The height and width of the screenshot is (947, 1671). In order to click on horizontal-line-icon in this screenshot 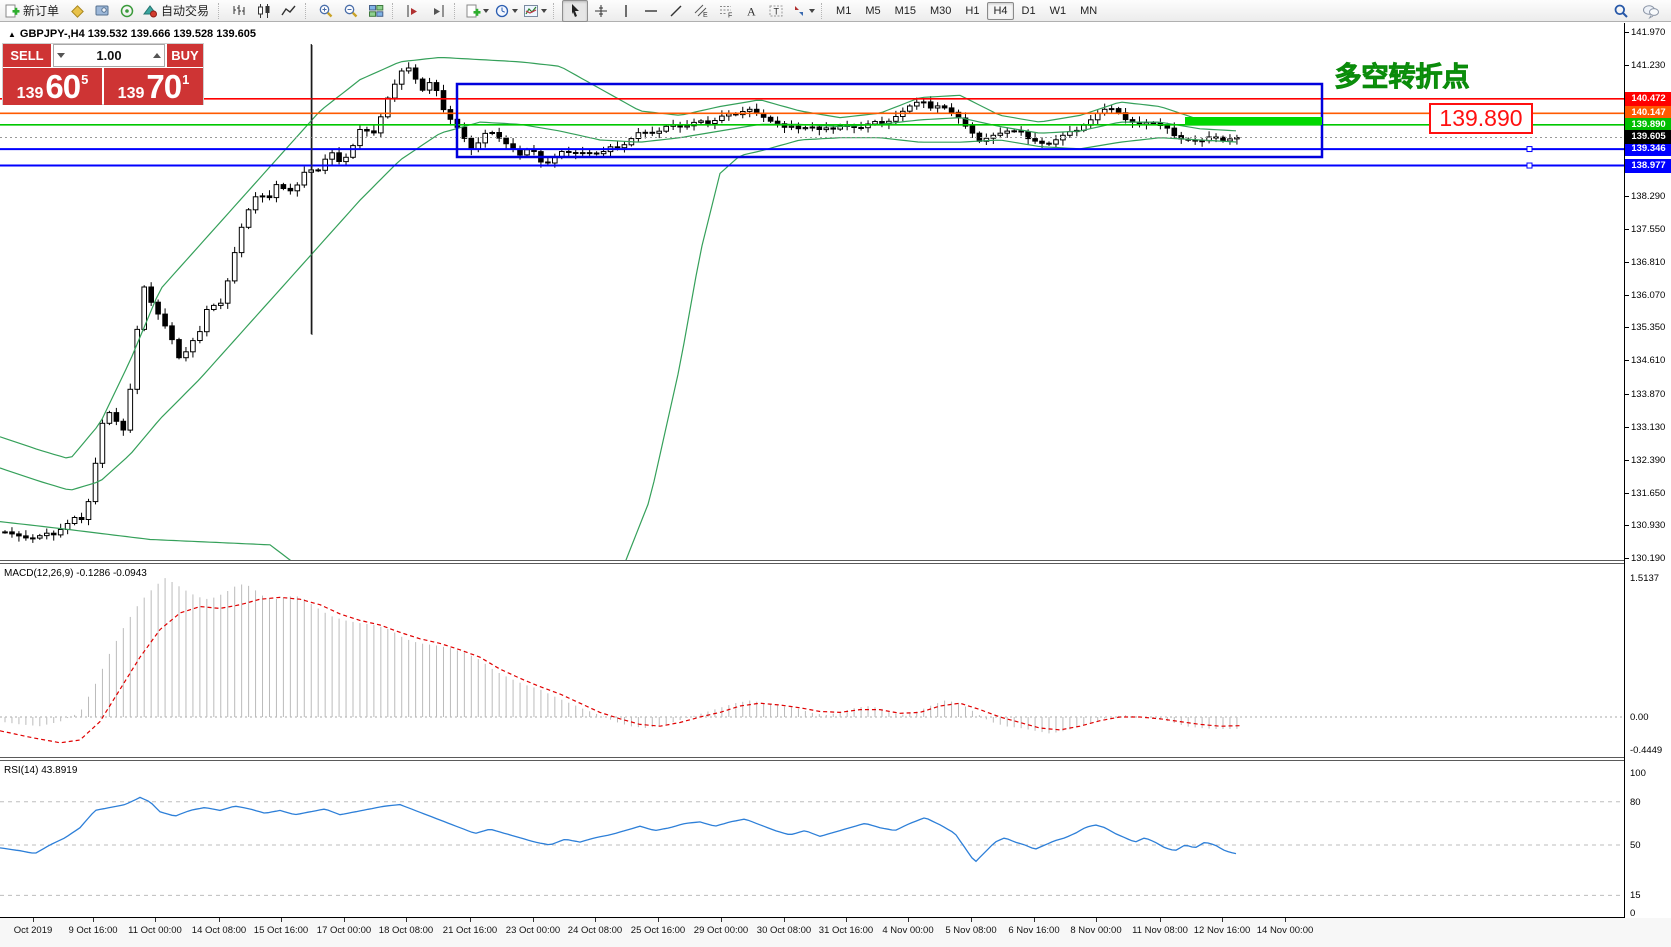, I will do `click(651, 11)`.